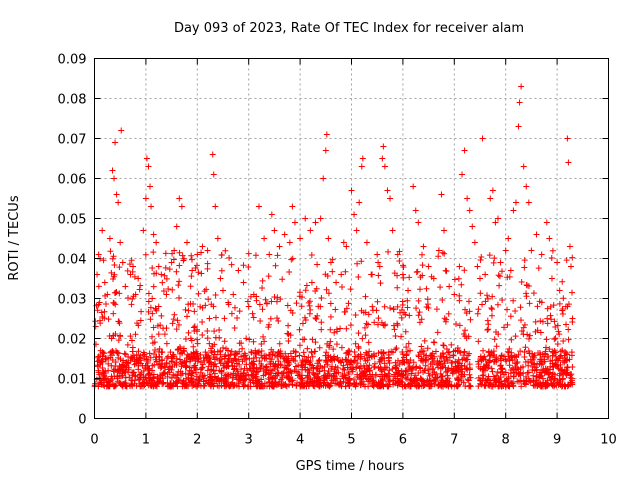 This screenshot has height=480, width=640. I want to click on x-tick-label: 5, so click(351, 440).